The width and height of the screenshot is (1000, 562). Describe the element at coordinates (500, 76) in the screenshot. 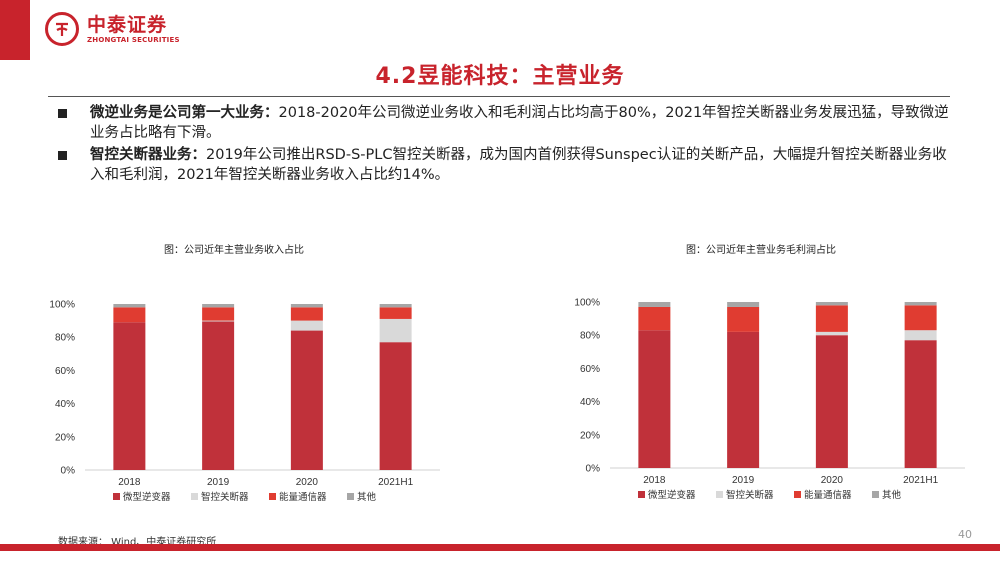

I see `page-title: 4.2昱能科技：主营业务` at that location.